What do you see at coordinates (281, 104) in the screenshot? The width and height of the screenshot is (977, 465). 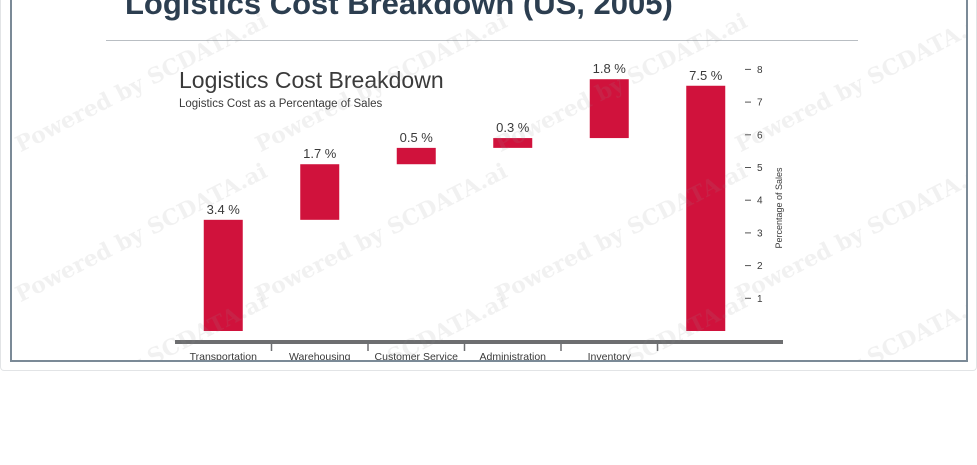 I see `chart-subtitle: Logistics Cost as a Percentage of Sales` at bounding box center [281, 104].